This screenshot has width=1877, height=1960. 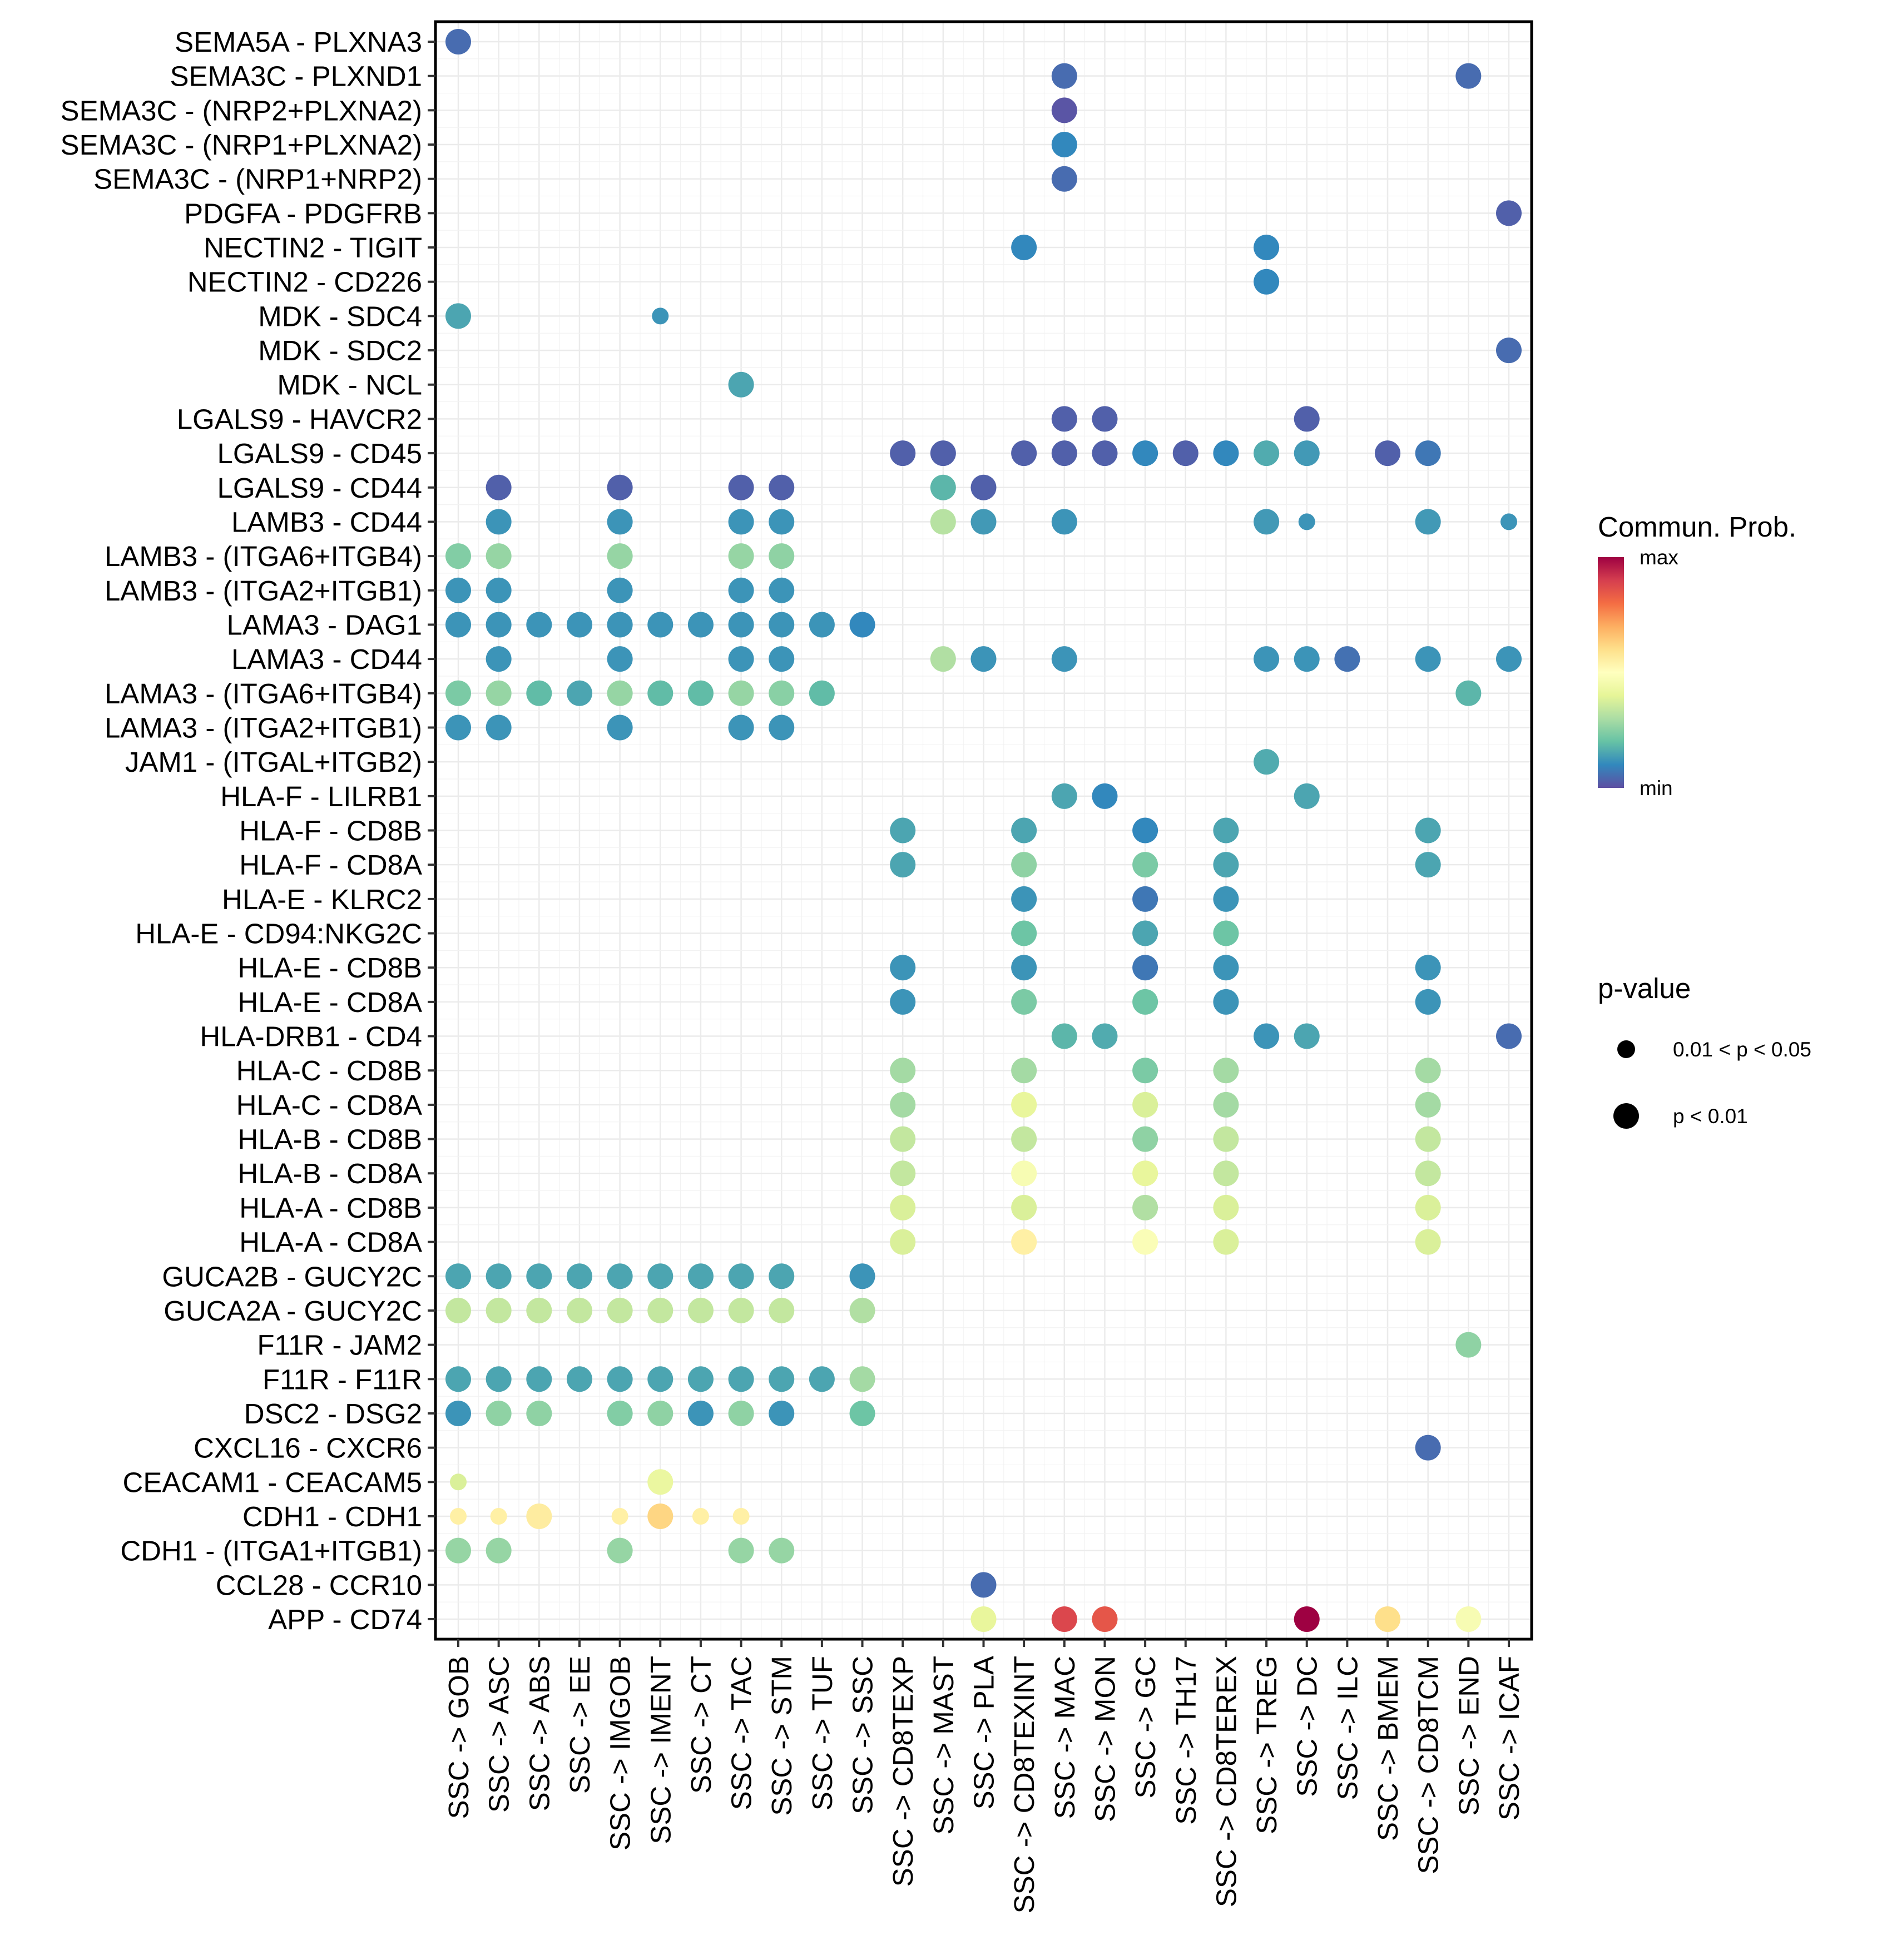 I want to click on y-tick-label: LAMB3 - CD44, so click(x=327, y=522).